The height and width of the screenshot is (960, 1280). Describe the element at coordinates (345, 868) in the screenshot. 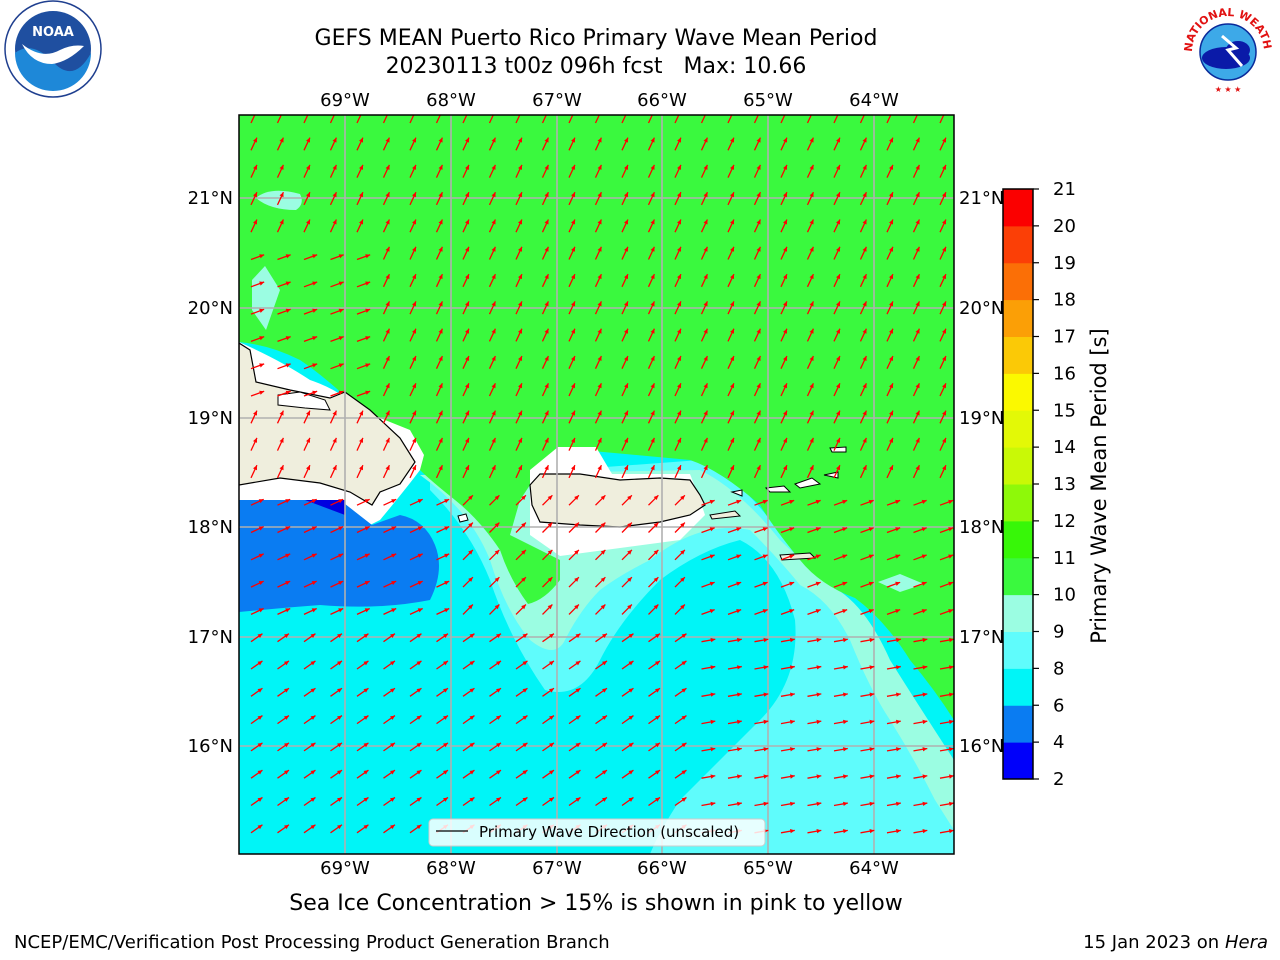

I see `lon-label: 69°W` at that location.